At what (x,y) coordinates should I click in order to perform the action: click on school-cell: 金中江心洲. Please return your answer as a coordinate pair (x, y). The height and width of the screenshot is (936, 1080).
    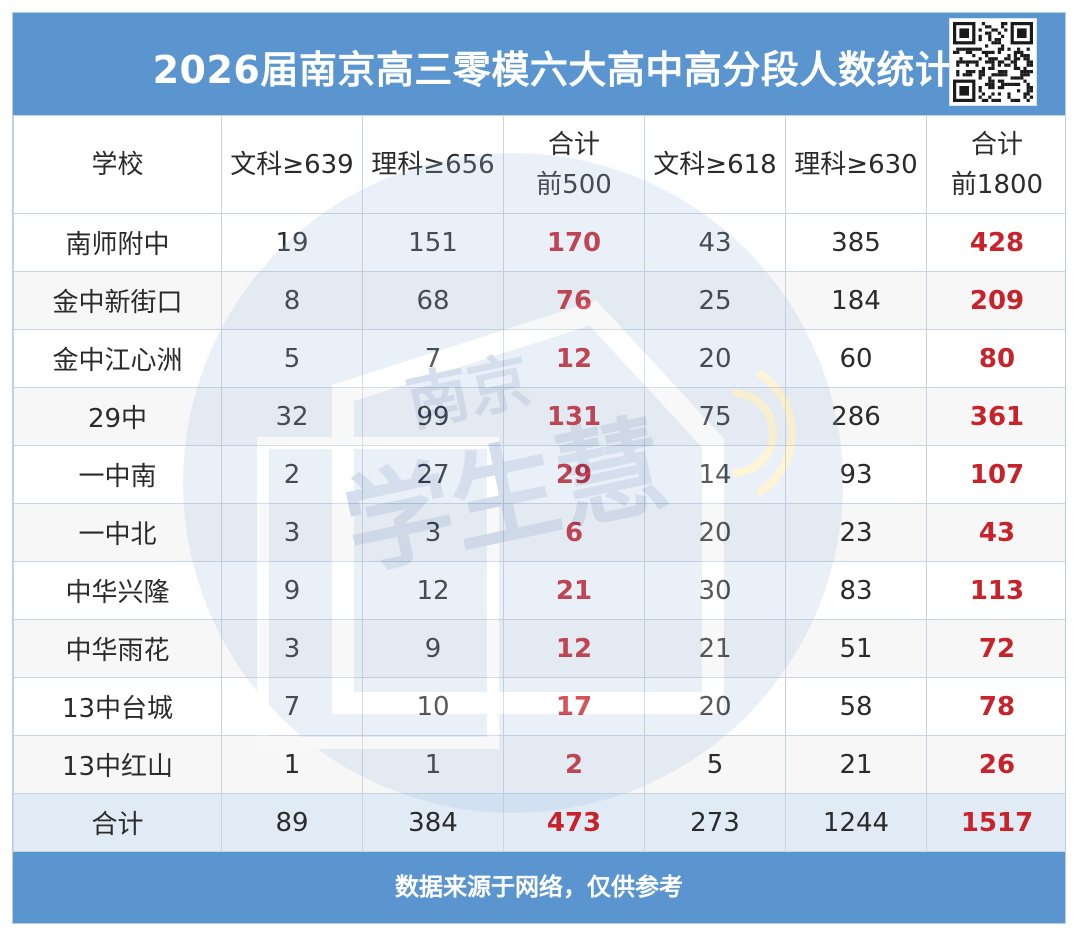
    Looking at the image, I should click on (117, 358).